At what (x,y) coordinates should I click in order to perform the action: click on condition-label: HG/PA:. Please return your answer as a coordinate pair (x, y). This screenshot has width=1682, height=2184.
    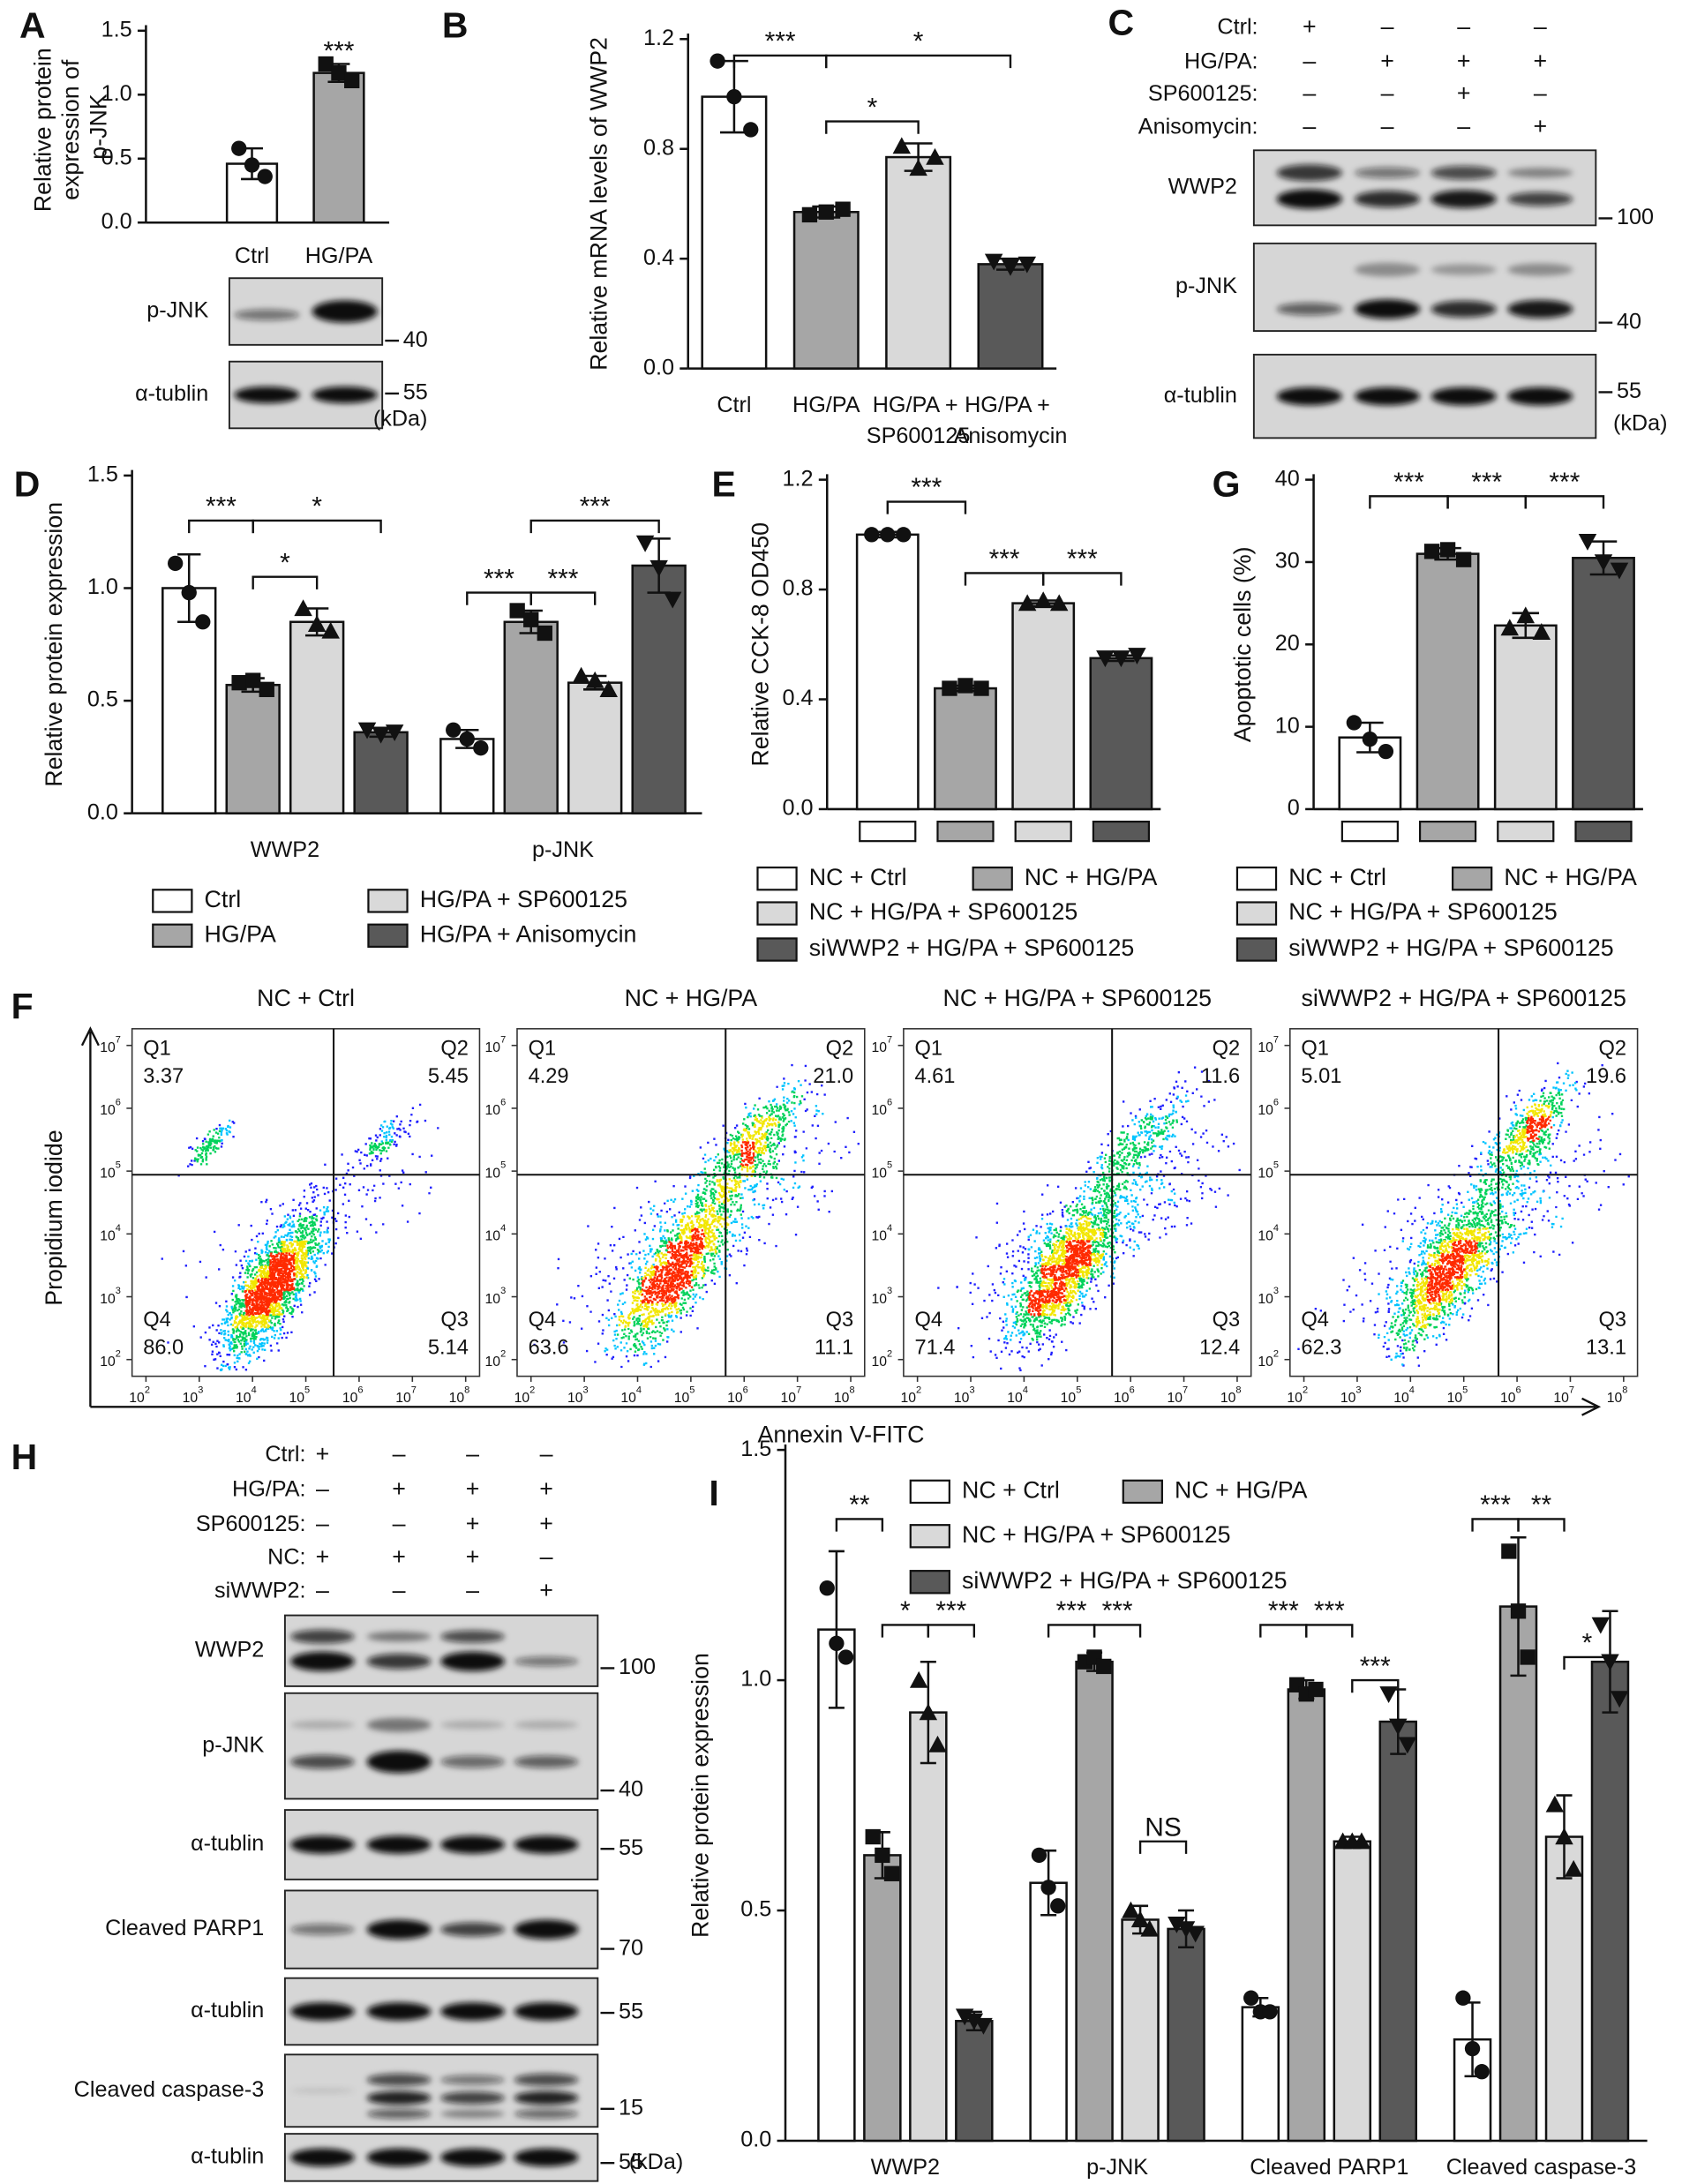
    Looking at the image, I should click on (1221, 61).